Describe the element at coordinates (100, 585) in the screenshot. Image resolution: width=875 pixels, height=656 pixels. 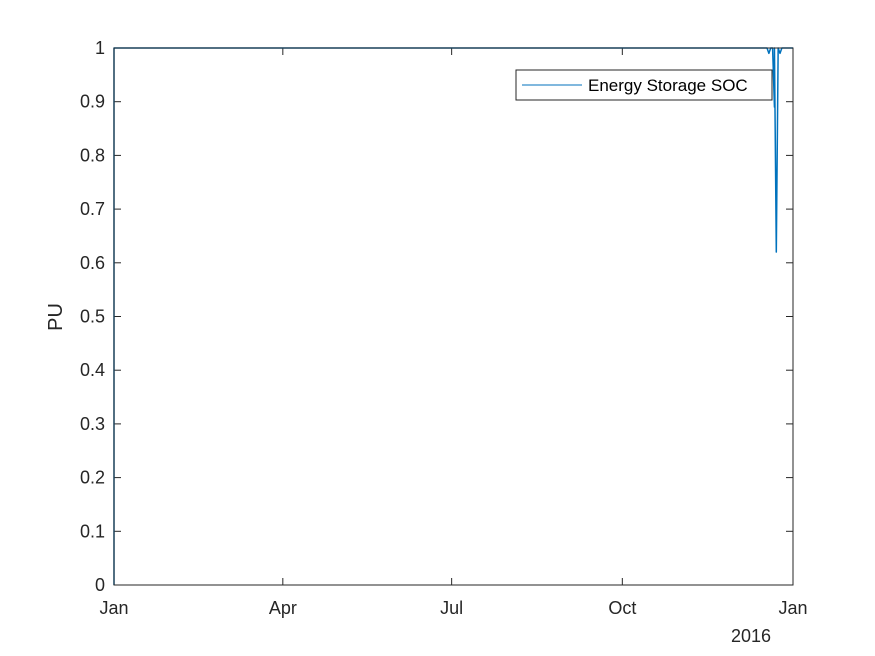
I see `y-tick-label: 0` at that location.